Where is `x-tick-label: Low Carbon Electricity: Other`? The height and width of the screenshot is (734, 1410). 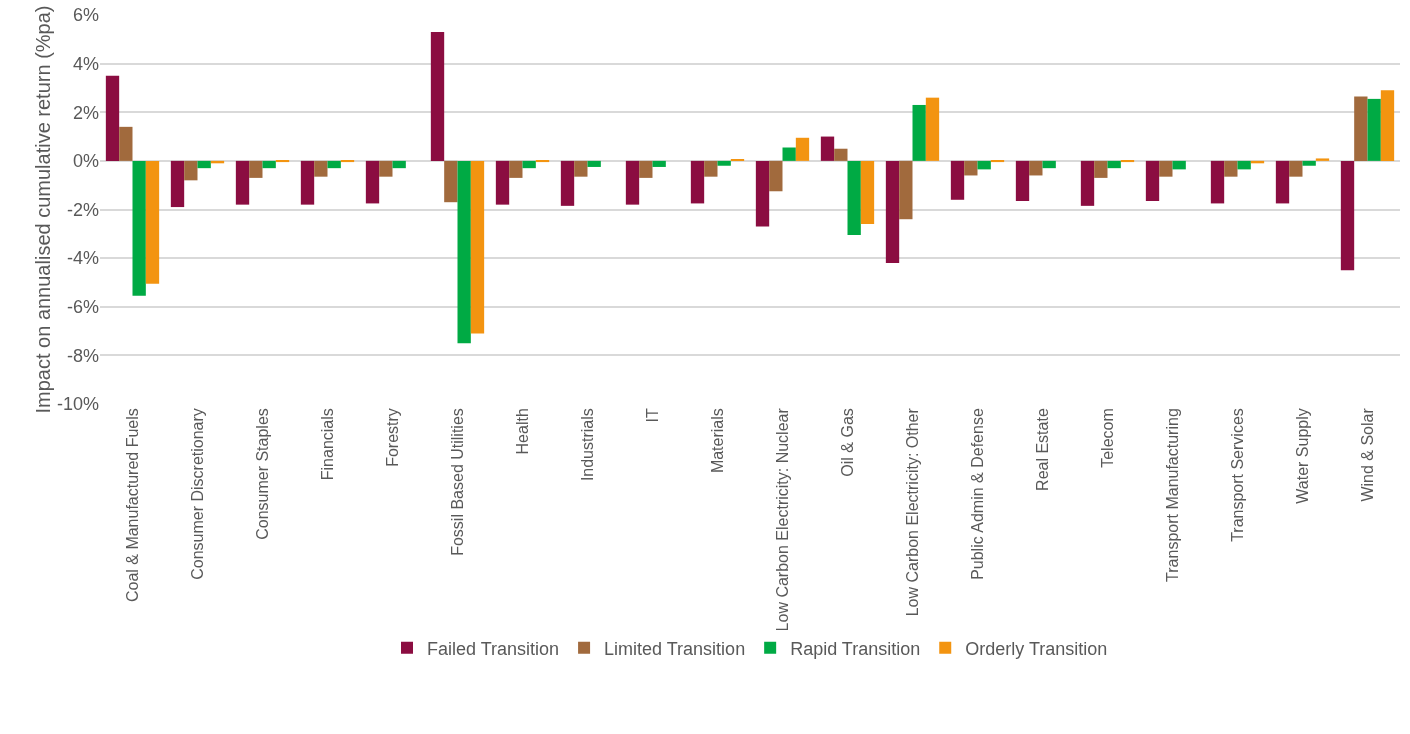
x-tick-label: Low Carbon Electricity: Other is located at coordinates (912, 512).